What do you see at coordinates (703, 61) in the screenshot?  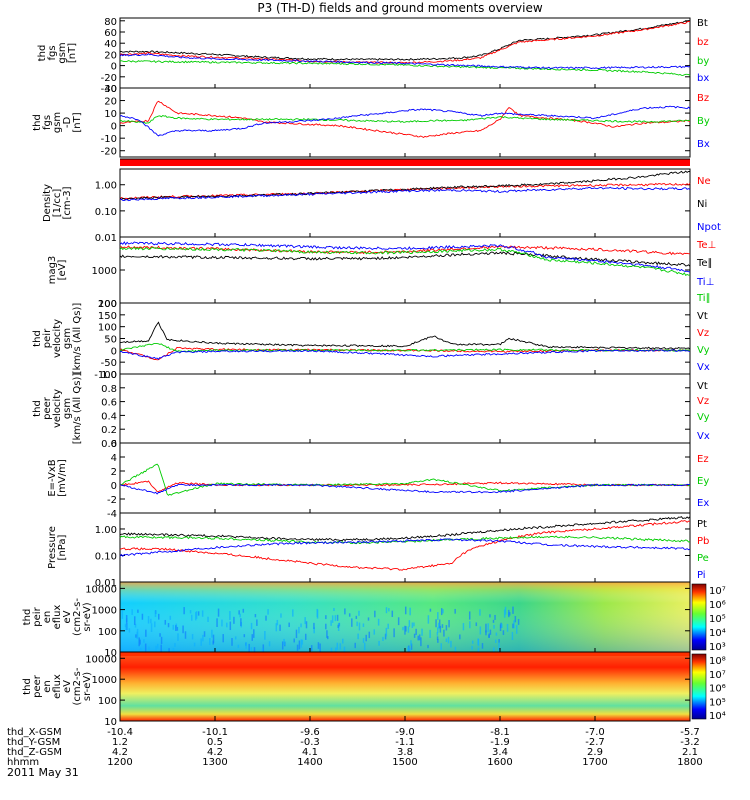 I see `legend-fgs_gsm-by: by` at bounding box center [703, 61].